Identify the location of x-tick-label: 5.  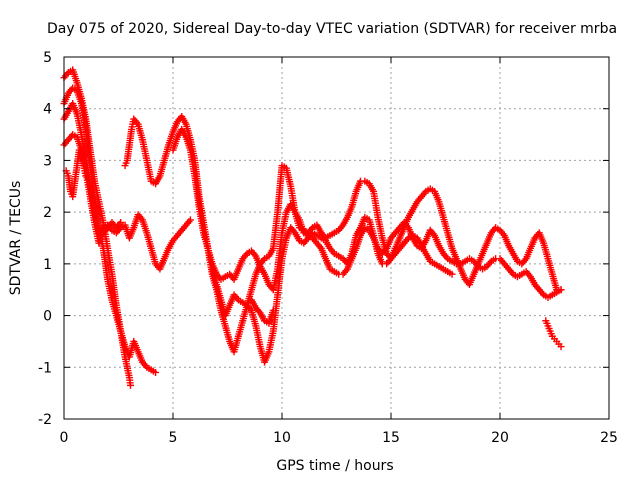
(173, 438).